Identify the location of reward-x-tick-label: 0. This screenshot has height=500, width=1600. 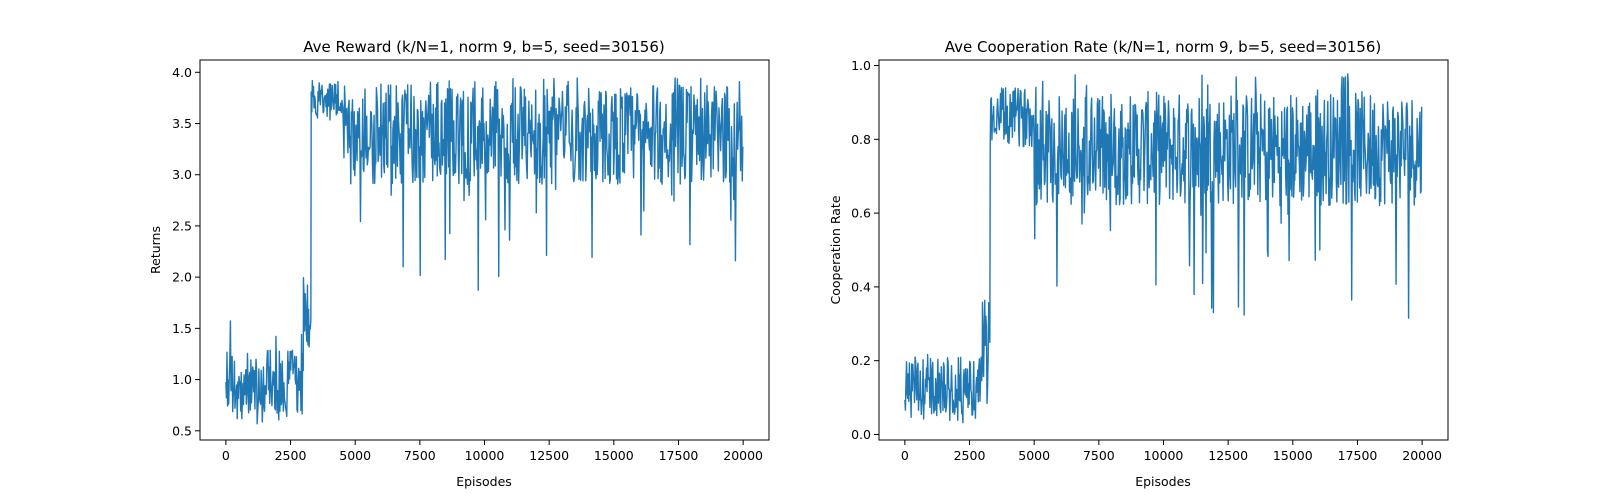
(226, 455).